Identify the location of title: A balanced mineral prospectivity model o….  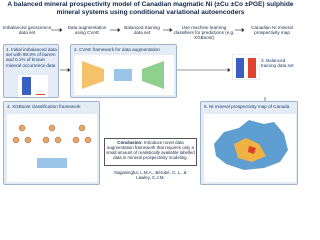
(150, 8).